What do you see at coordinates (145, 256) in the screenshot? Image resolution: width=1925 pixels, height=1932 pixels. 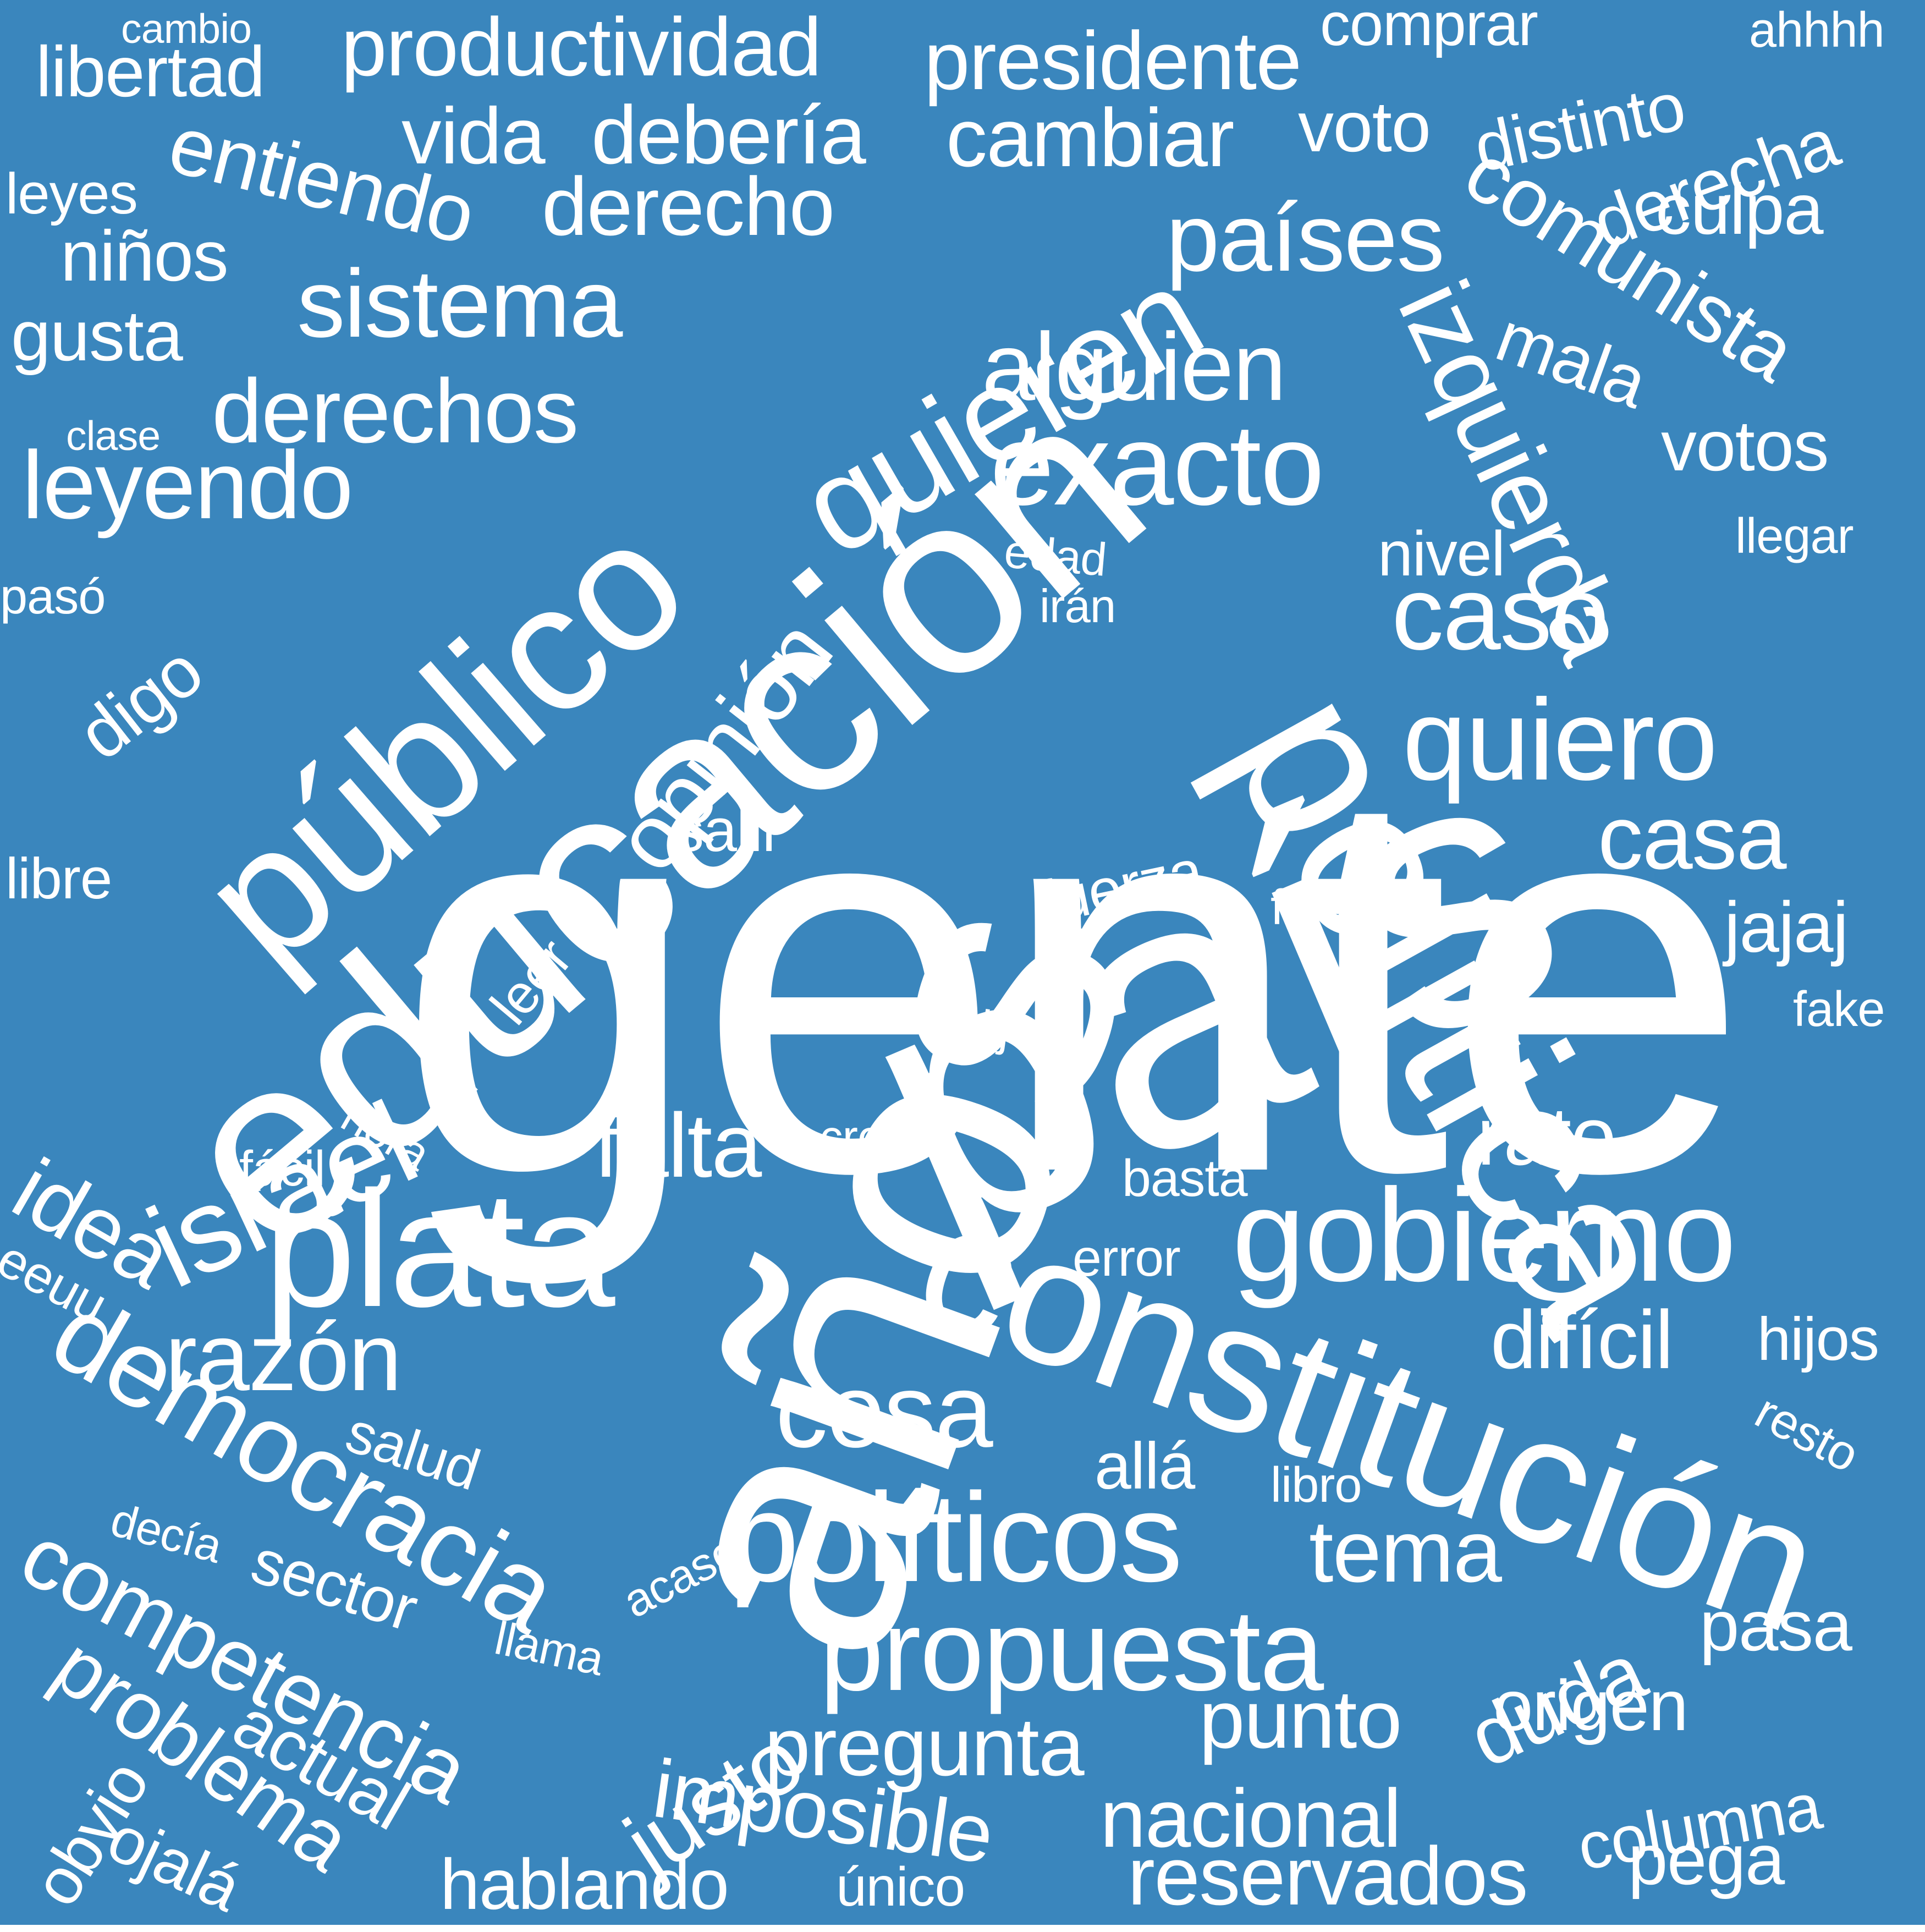 I see `word-ninos: niños` at bounding box center [145, 256].